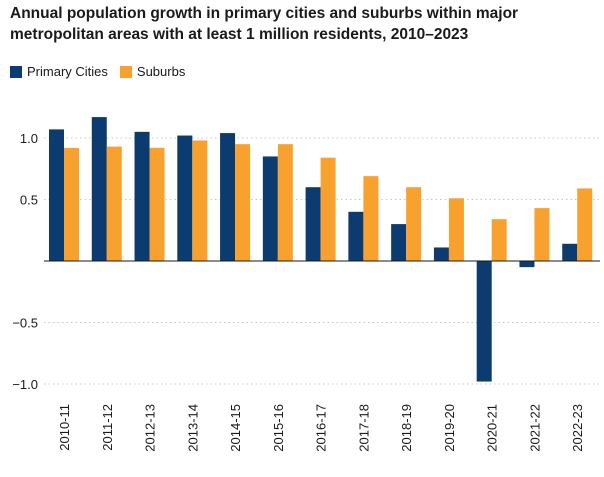 This screenshot has width=604, height=477. I want to click on legend-label-primary-cities: Primary Cities, so click(67, 71).